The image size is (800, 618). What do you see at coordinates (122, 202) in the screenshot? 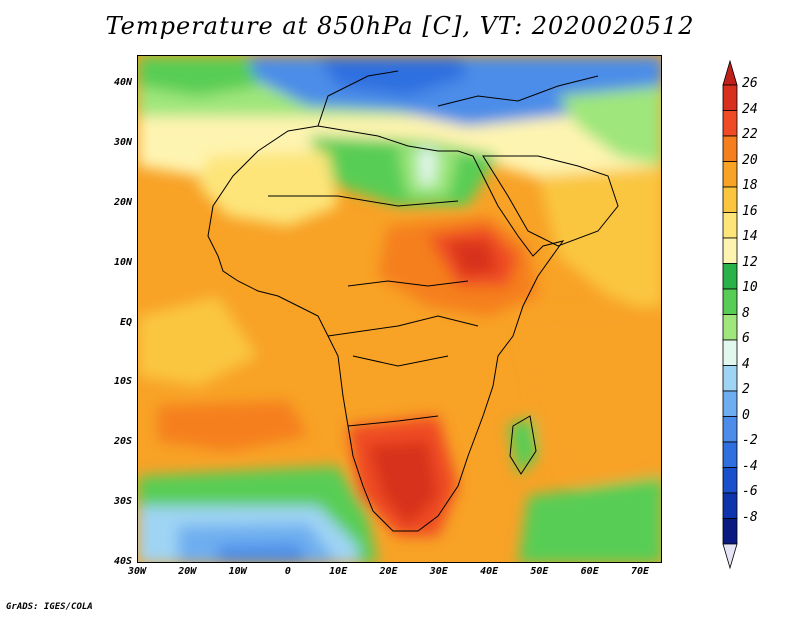
I see `lat-tick-label: 20N` at bounding box center [122, 202].